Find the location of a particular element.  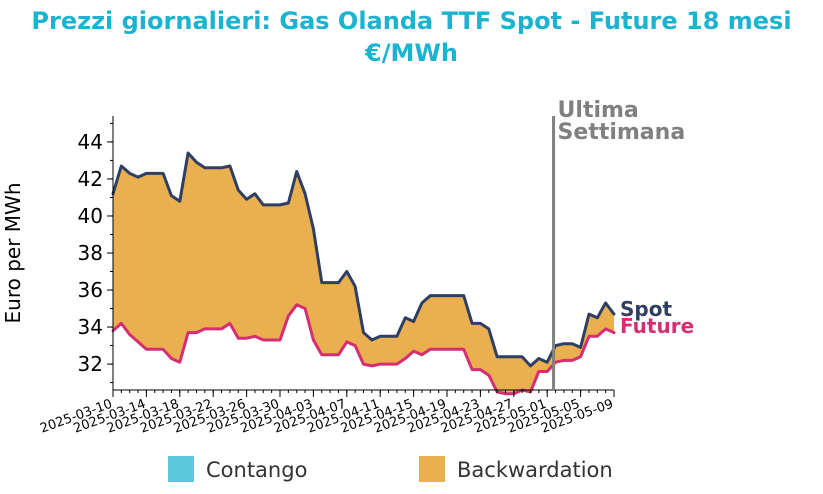

legend-label-backwardation: Backwardation is located at coordinates (535, 470).